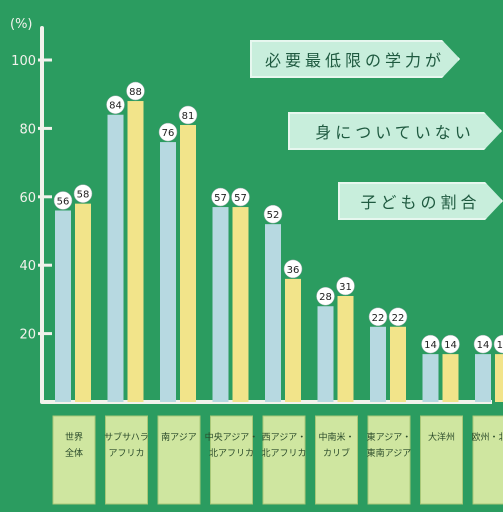  Describe the element at coordinates (355, 59) in the screenshot. I see `title-banner-1: 必要最低限の学力が` at that location.